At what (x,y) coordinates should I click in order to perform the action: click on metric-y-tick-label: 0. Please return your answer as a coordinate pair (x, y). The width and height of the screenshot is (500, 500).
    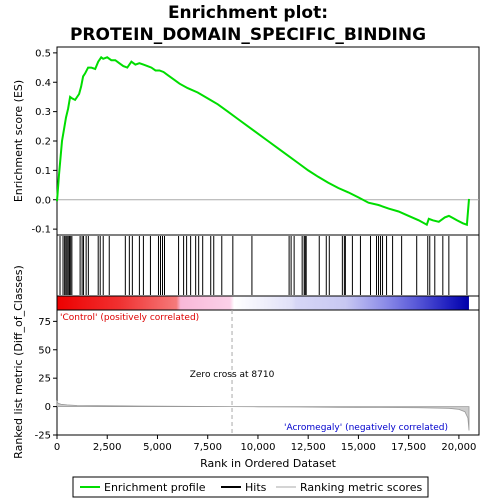
    Looking at the image, I should click on (48, 407).